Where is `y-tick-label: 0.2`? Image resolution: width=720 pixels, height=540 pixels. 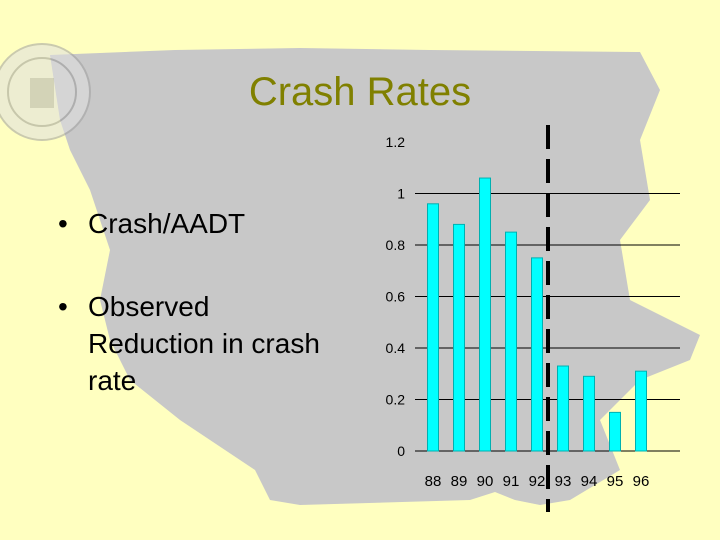
y-tick-label: 0.2 is located at coordinates (396, 400).